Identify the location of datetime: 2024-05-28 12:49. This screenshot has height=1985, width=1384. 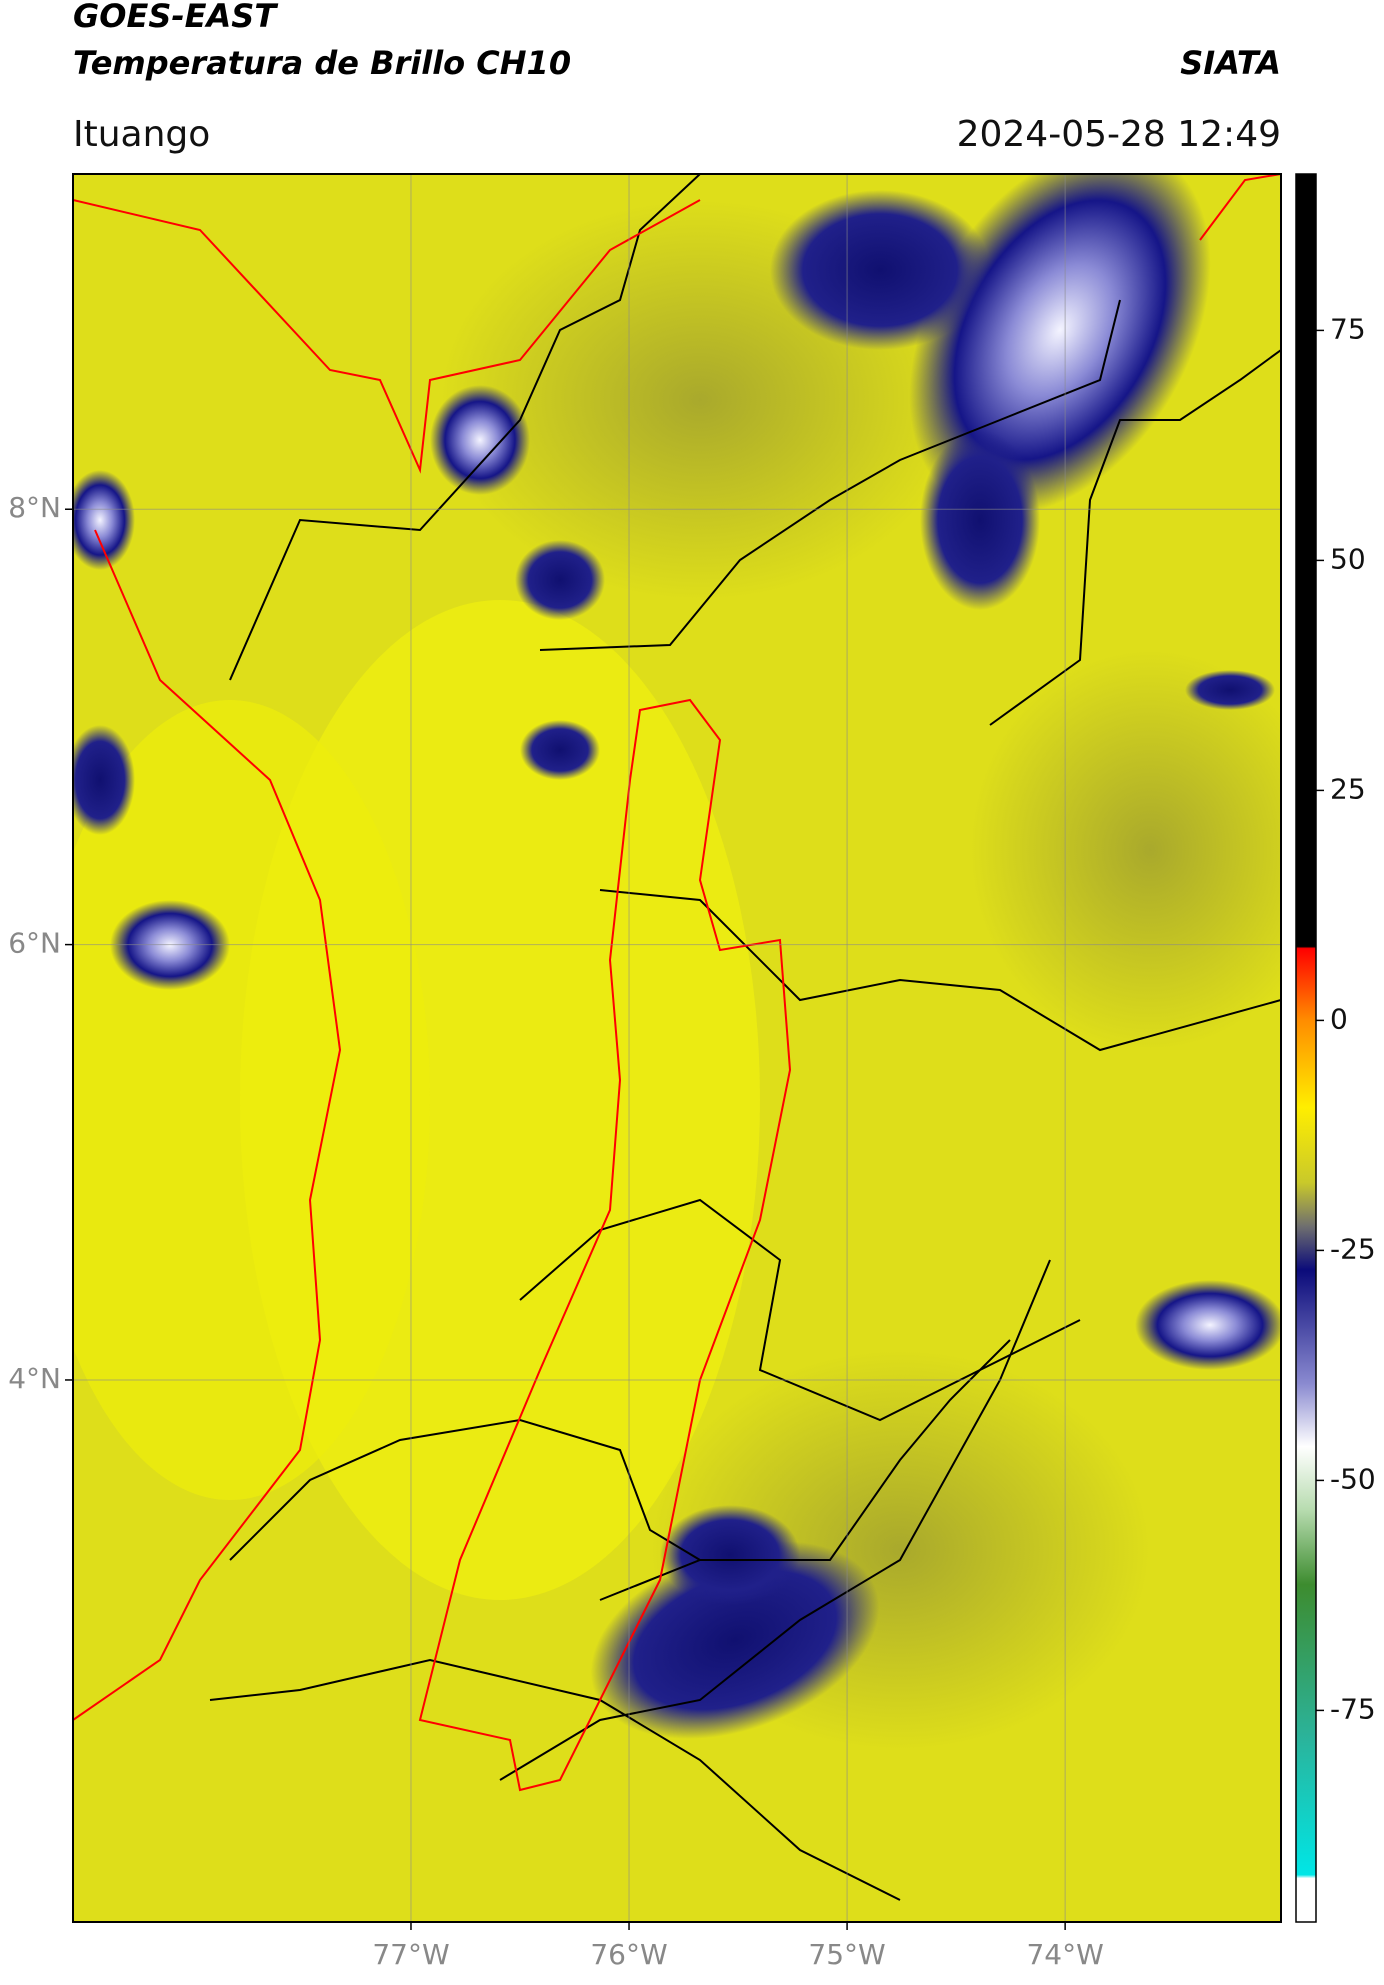
(1119, 134).